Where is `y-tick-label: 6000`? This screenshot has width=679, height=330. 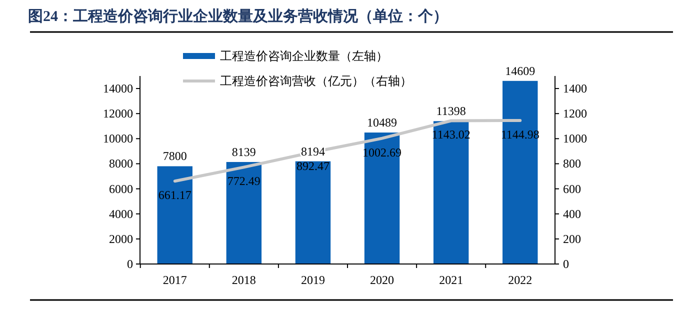
y-tick-label: 6000 is located at coordinates (121, 189).